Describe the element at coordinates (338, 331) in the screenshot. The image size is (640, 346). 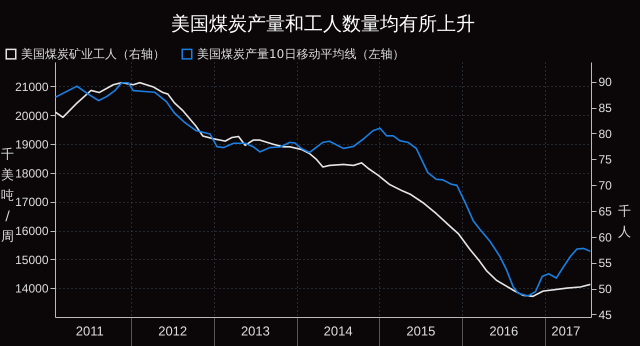
I see `x-tick-label: 2014` at that location.